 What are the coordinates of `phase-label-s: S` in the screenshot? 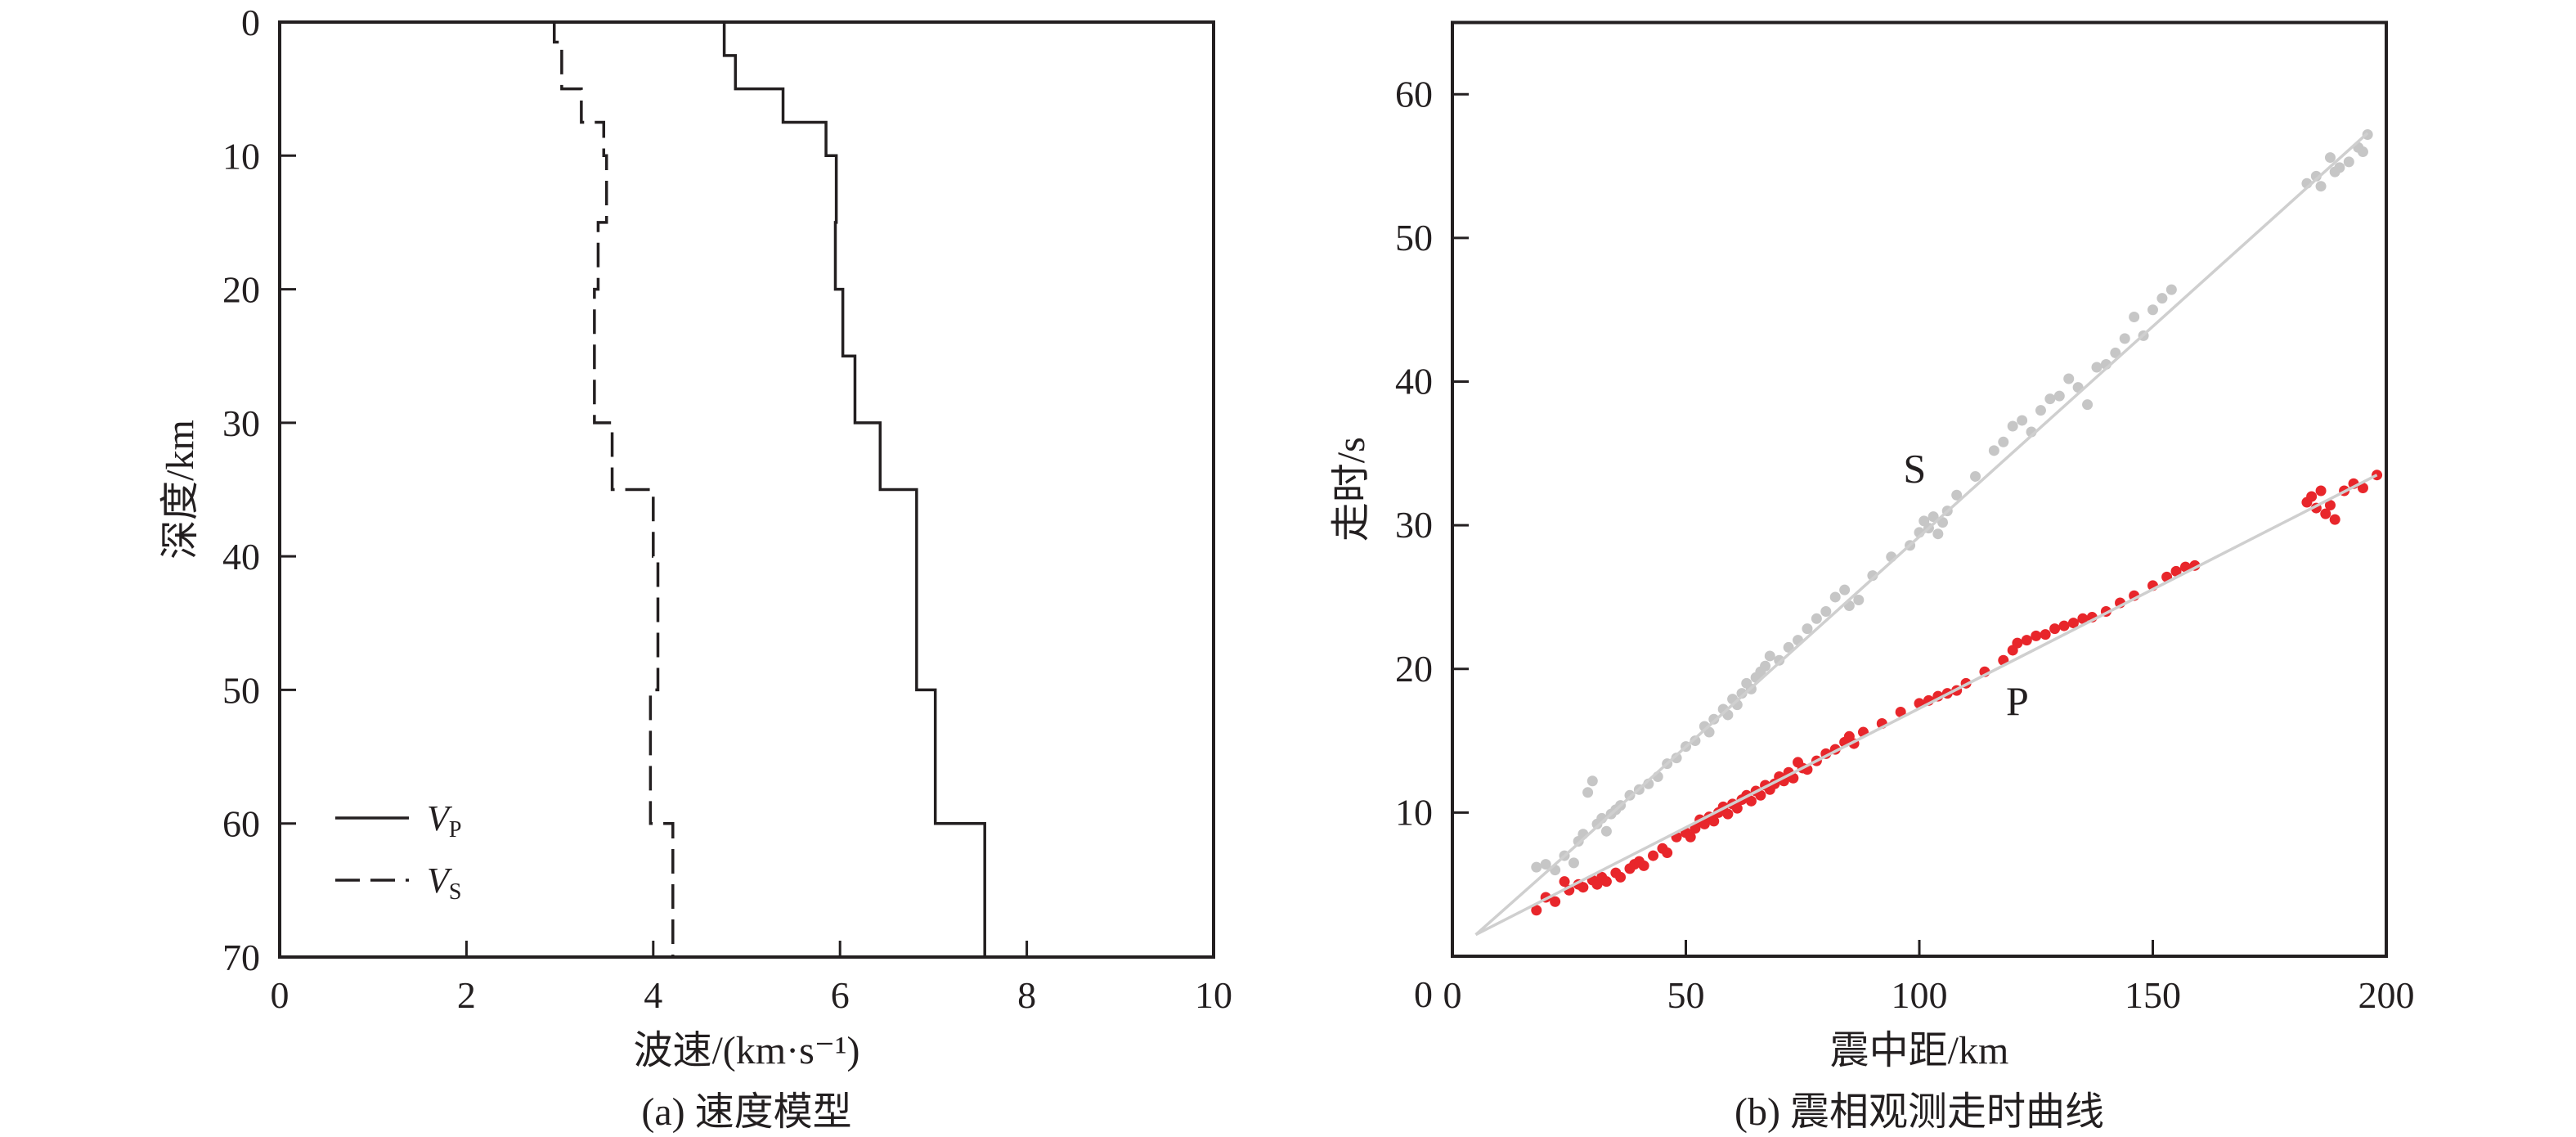 It's located at (1915, 468).